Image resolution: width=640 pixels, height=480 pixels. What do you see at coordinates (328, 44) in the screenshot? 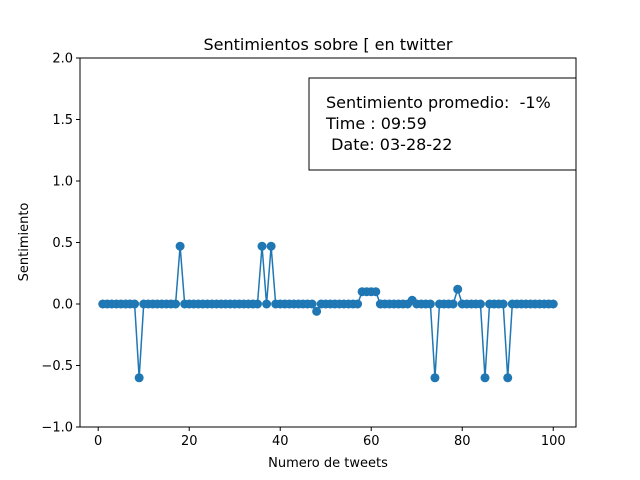
I see `chart-title: Sentimientos sobre [ en twitter` at bounding box center [328, 44].